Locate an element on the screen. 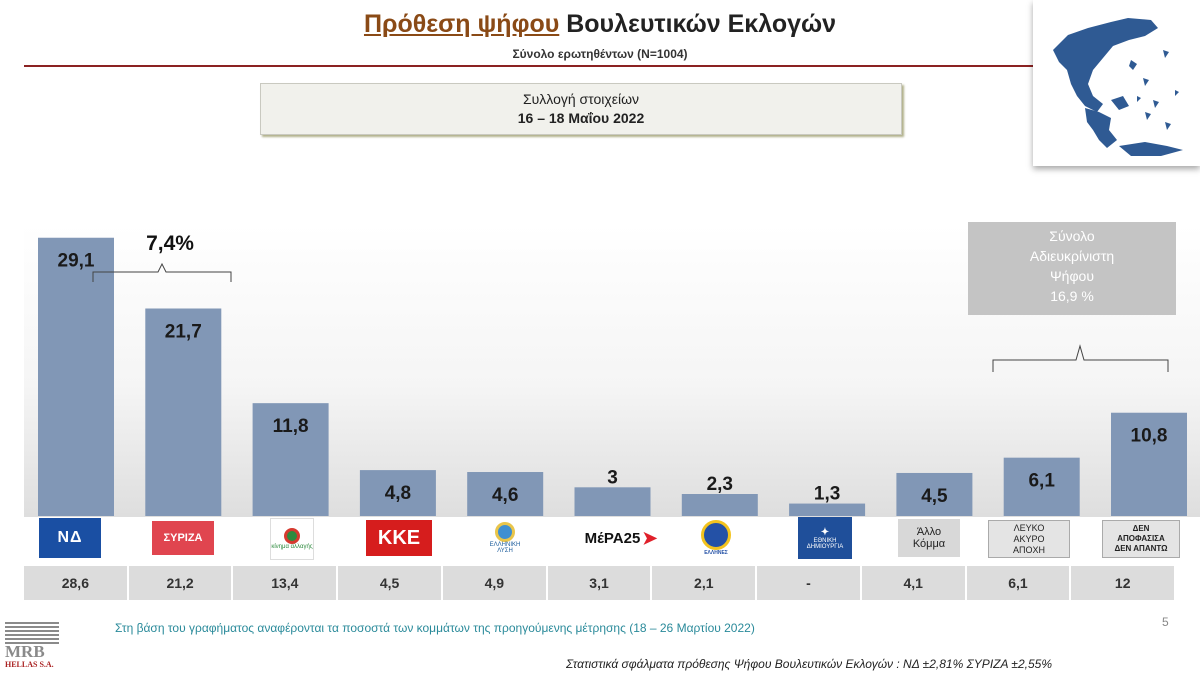 The width and height of the screenshot is (1200, 675). collection-label: Συλλογή στοιχείων is located at coordinates (581, 99).